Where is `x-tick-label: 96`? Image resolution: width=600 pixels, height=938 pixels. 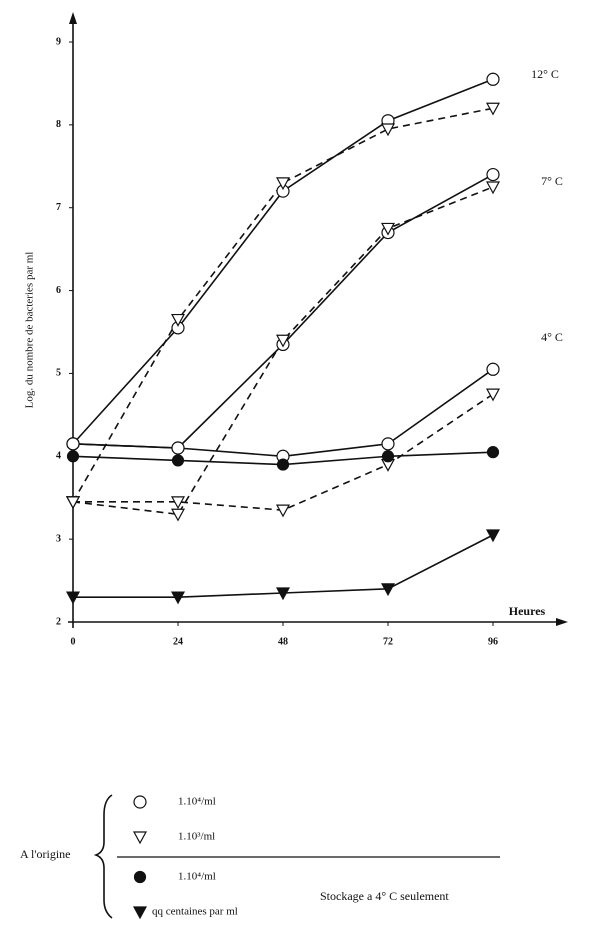
x-tick-label: 96 is located at coordinates (493, 641).